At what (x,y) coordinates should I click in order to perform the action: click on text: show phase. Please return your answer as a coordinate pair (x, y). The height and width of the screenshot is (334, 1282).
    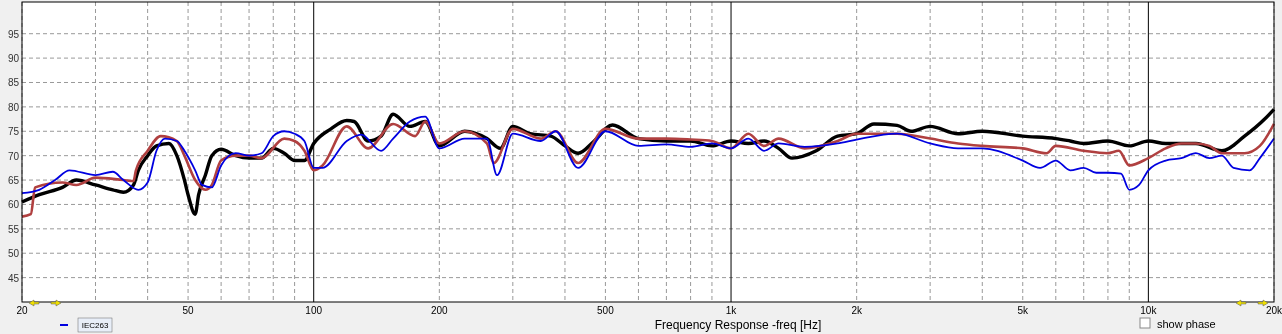
    Looking at the image, I should click on (1186, 324).